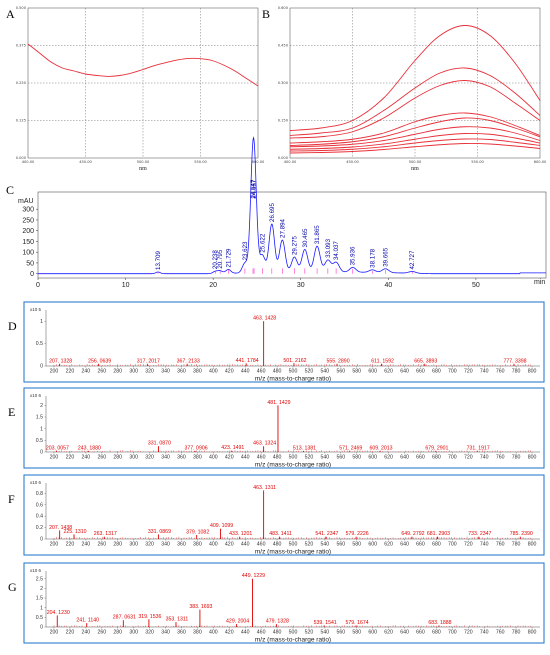  What do you see at coordinates (165, 458) in the screenshot?
I see `x-tick-label: 340` at bounding box center [165, 458].